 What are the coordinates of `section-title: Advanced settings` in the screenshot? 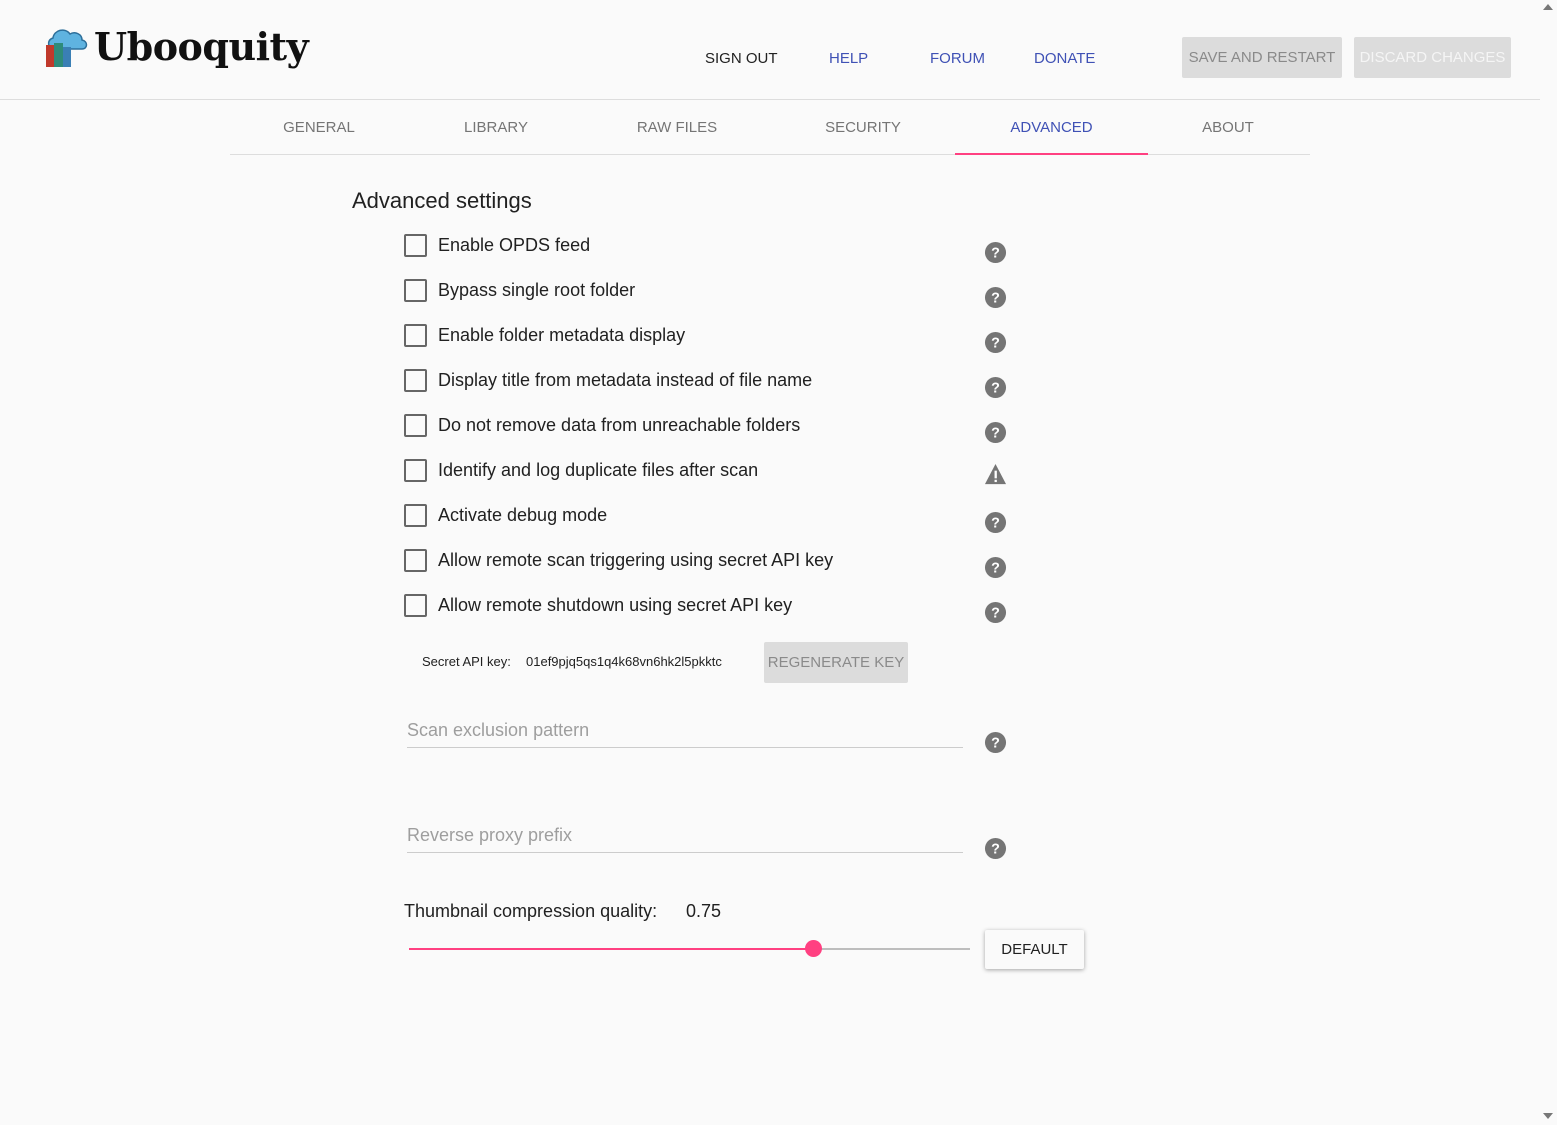 It's located at (442, 200).